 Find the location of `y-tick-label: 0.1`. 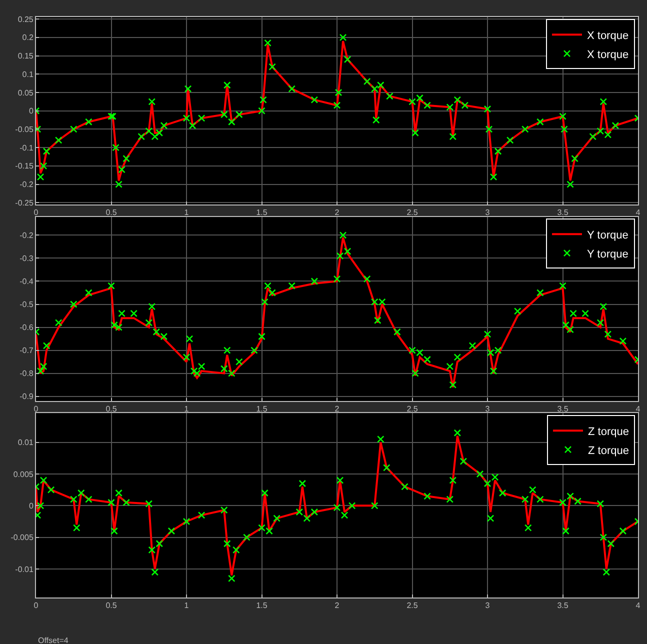

y-tick-label: 0.1 is located at coordinates (28, 74).